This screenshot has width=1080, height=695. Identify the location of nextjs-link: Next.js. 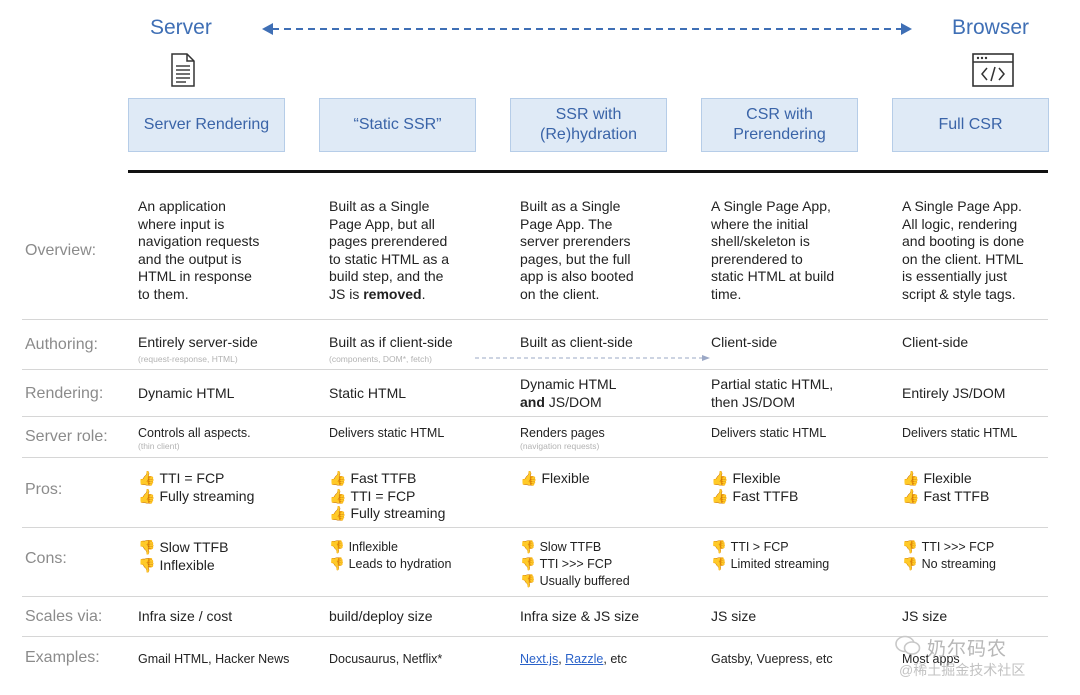
(539, 659).